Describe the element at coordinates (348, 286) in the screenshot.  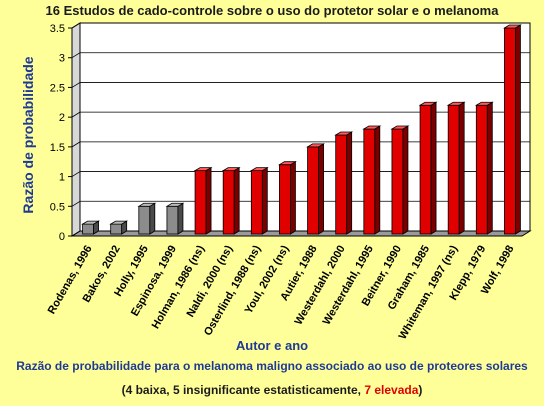
I see `x-tick-label: Westerdahl, 1995` at that location.